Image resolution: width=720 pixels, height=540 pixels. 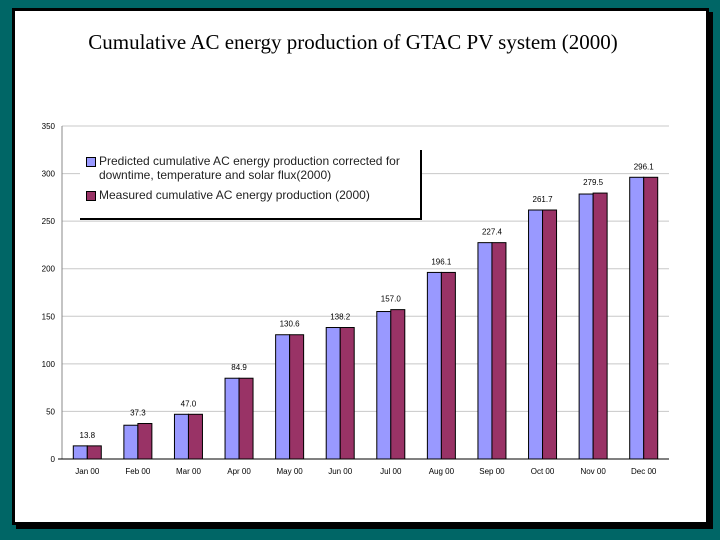 What do you see at coordinates (91, 196) in the screenshot?
I see `legend-swatch-measured` at bounding box center [91, 196].